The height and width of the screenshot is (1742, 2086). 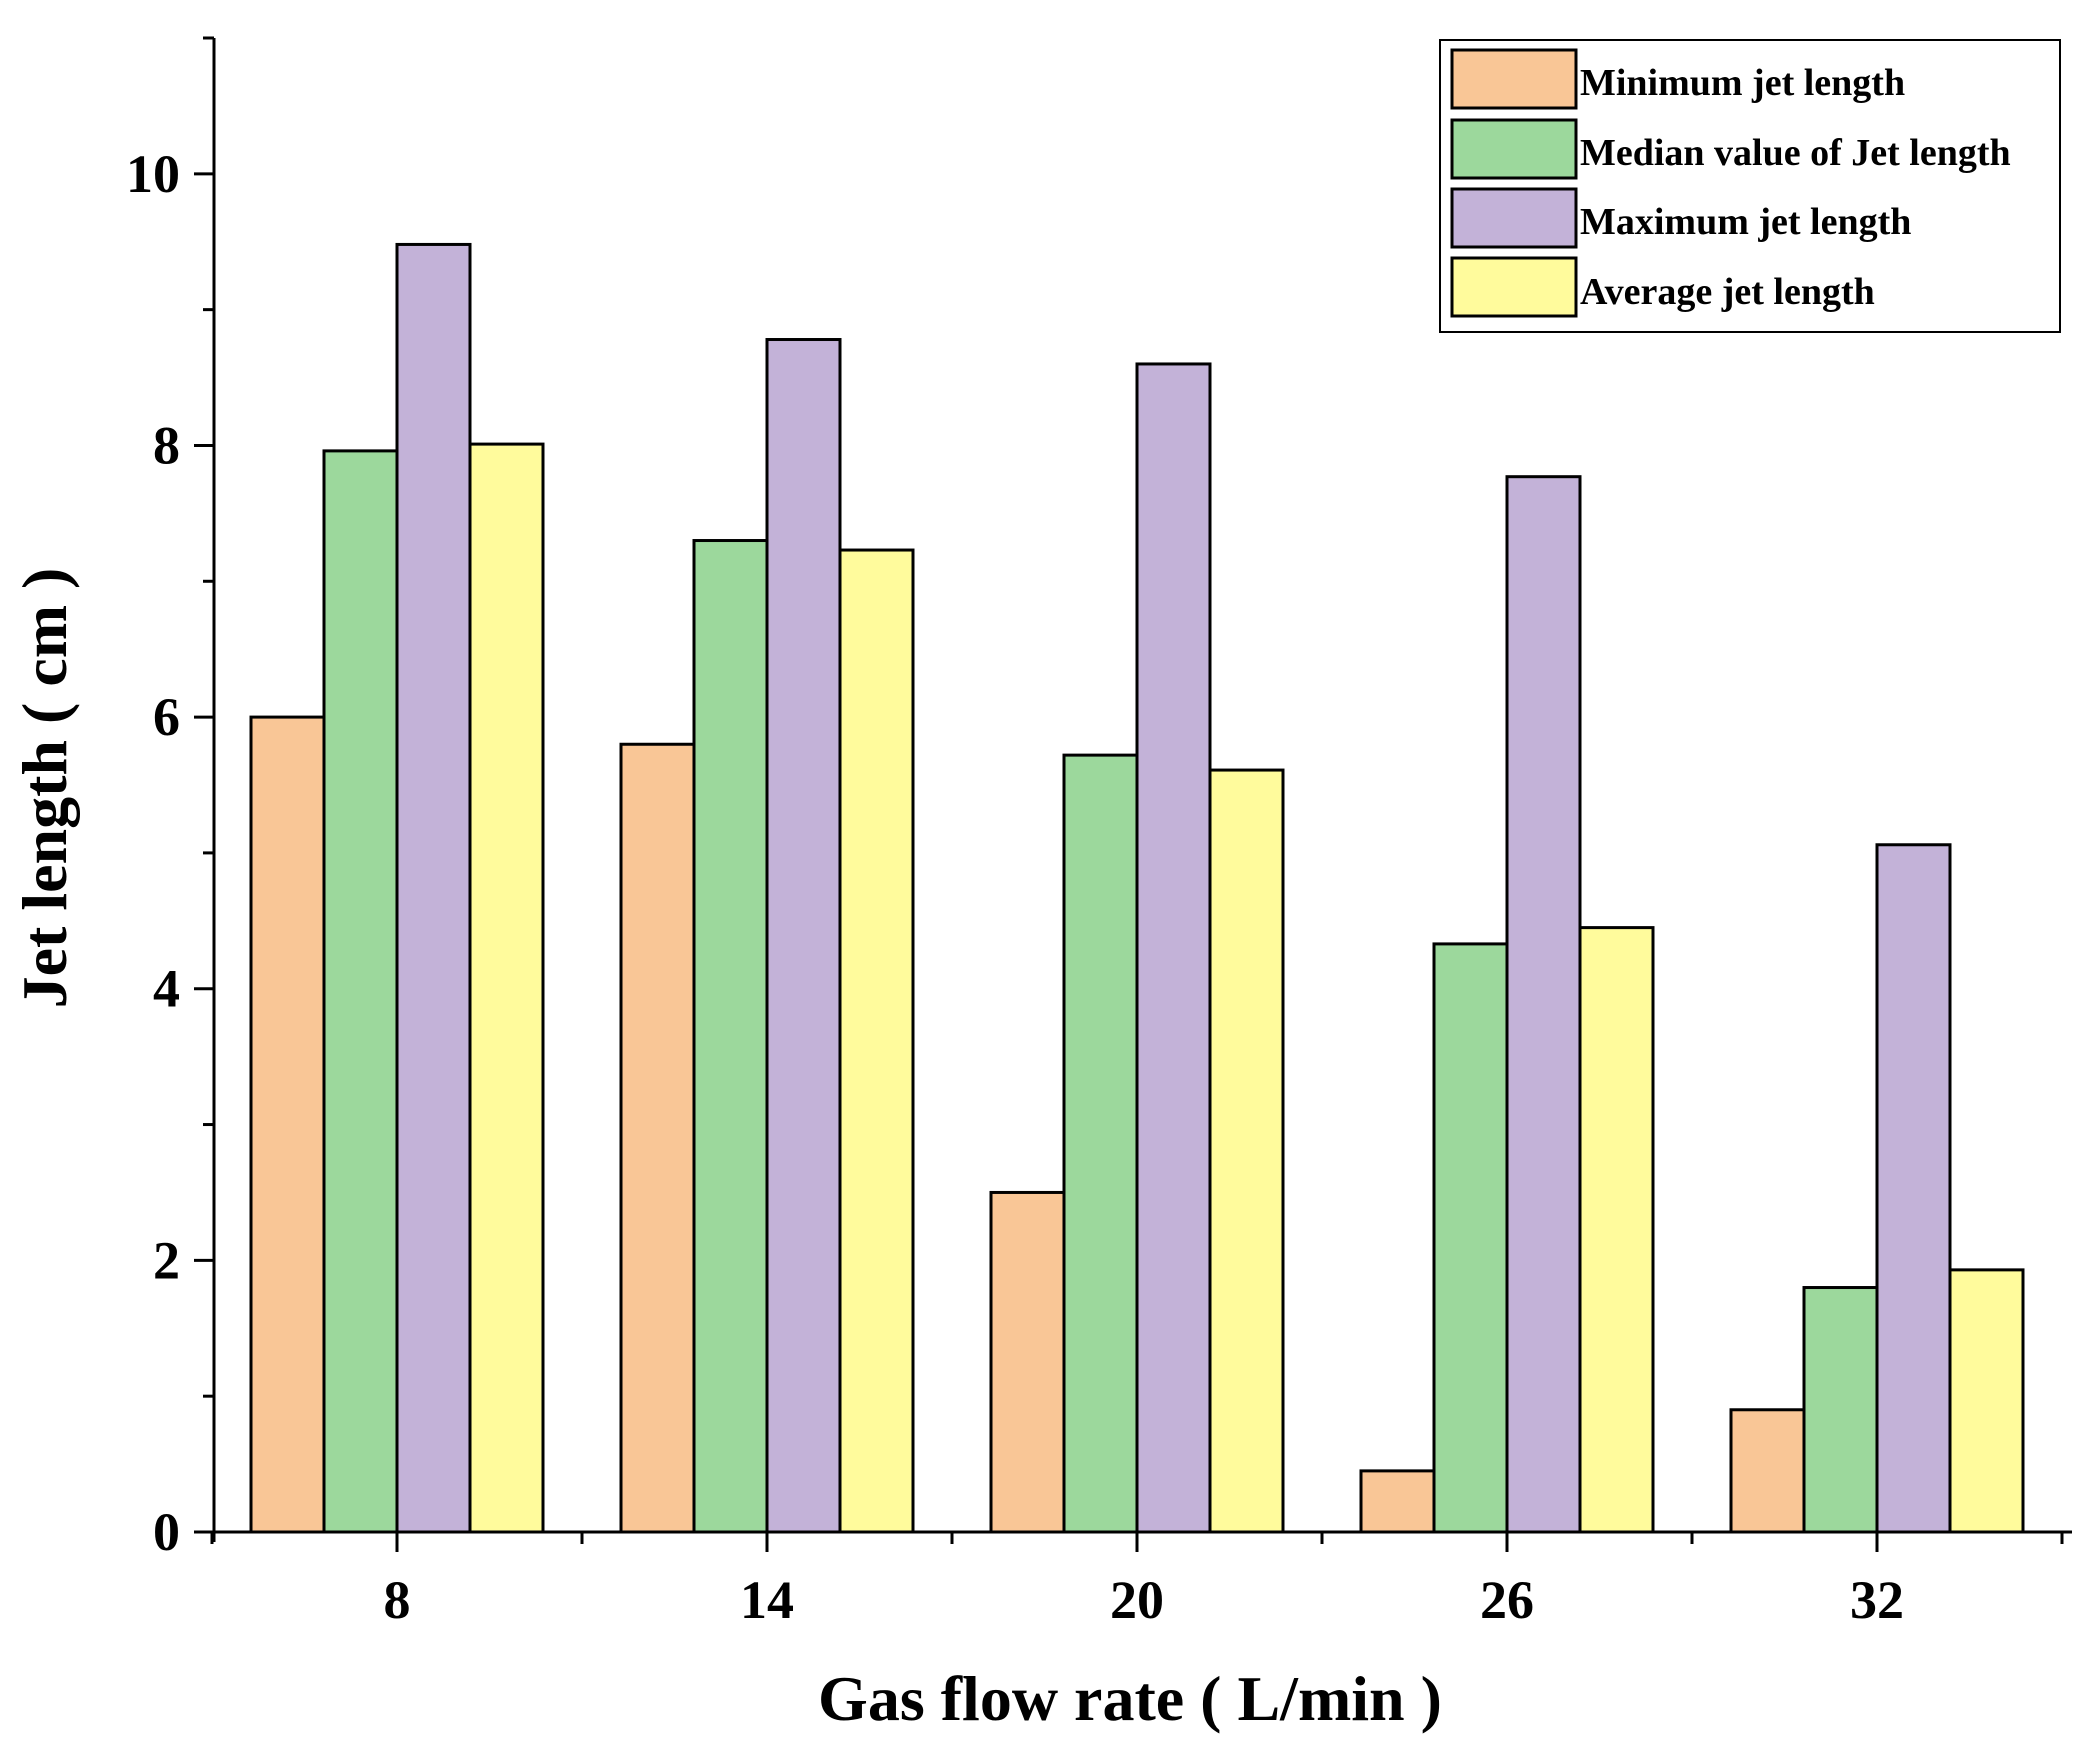 I want to click on legend-item-maximum: Maximum jet length, so click(x=1680, y=218).